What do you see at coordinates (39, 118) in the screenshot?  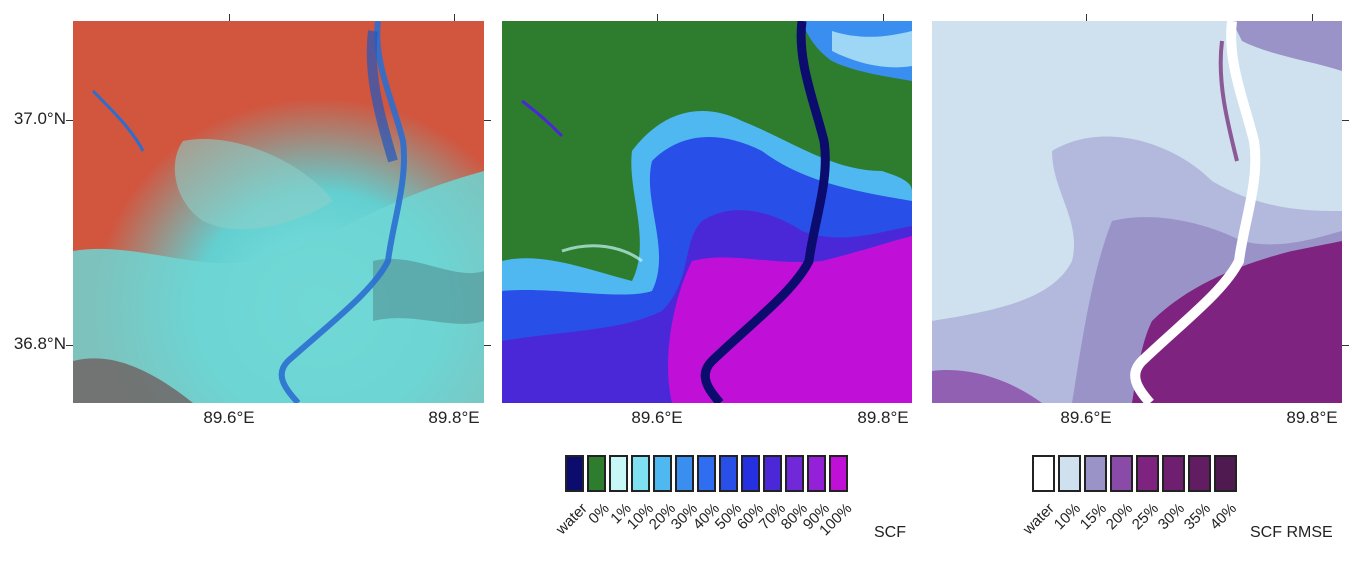 I see `y-label-37-0: 37.0°N` at bounding box center [39, 118].